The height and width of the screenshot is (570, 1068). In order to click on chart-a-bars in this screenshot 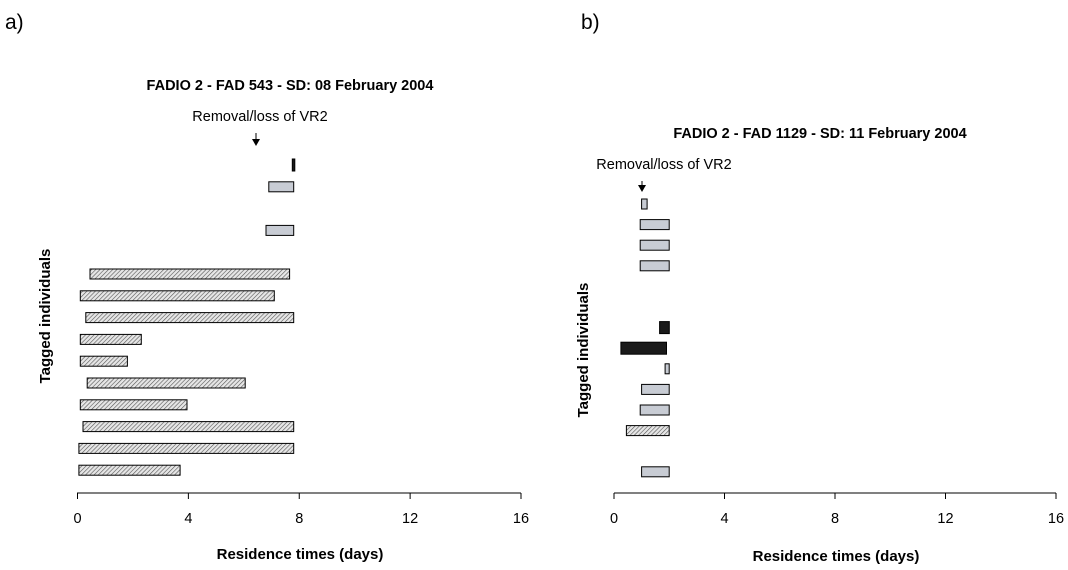, I will do `click(187, 317)`.